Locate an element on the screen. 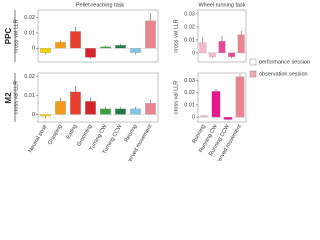 The image size is (320, 240). x-tick-label: Eating is located at coordinates (71, 132).